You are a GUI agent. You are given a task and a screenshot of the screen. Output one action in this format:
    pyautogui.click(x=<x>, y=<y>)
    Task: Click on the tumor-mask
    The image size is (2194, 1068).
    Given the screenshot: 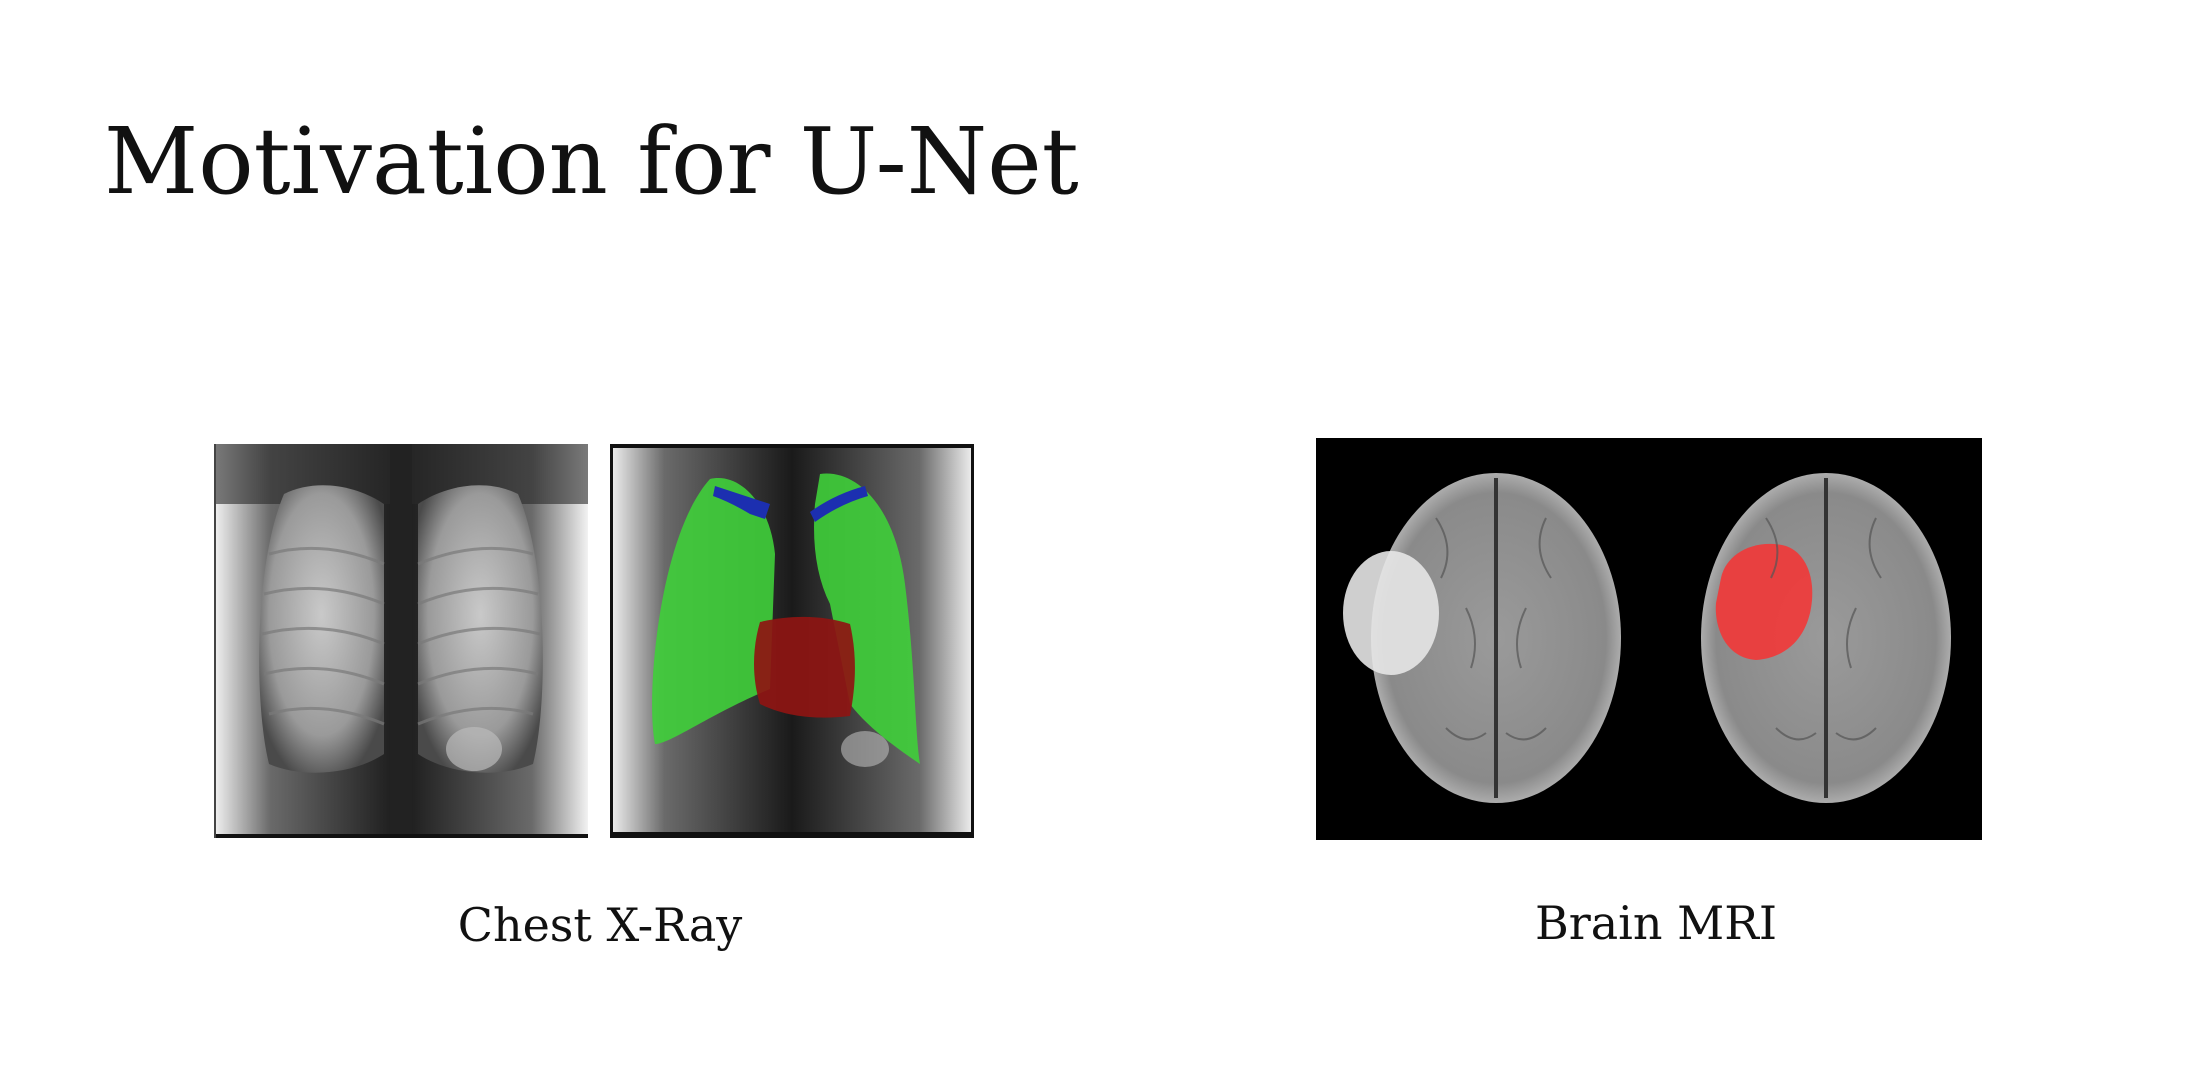 What is the action you would take?
    pyautogui.click(x=1764, y=601)
    